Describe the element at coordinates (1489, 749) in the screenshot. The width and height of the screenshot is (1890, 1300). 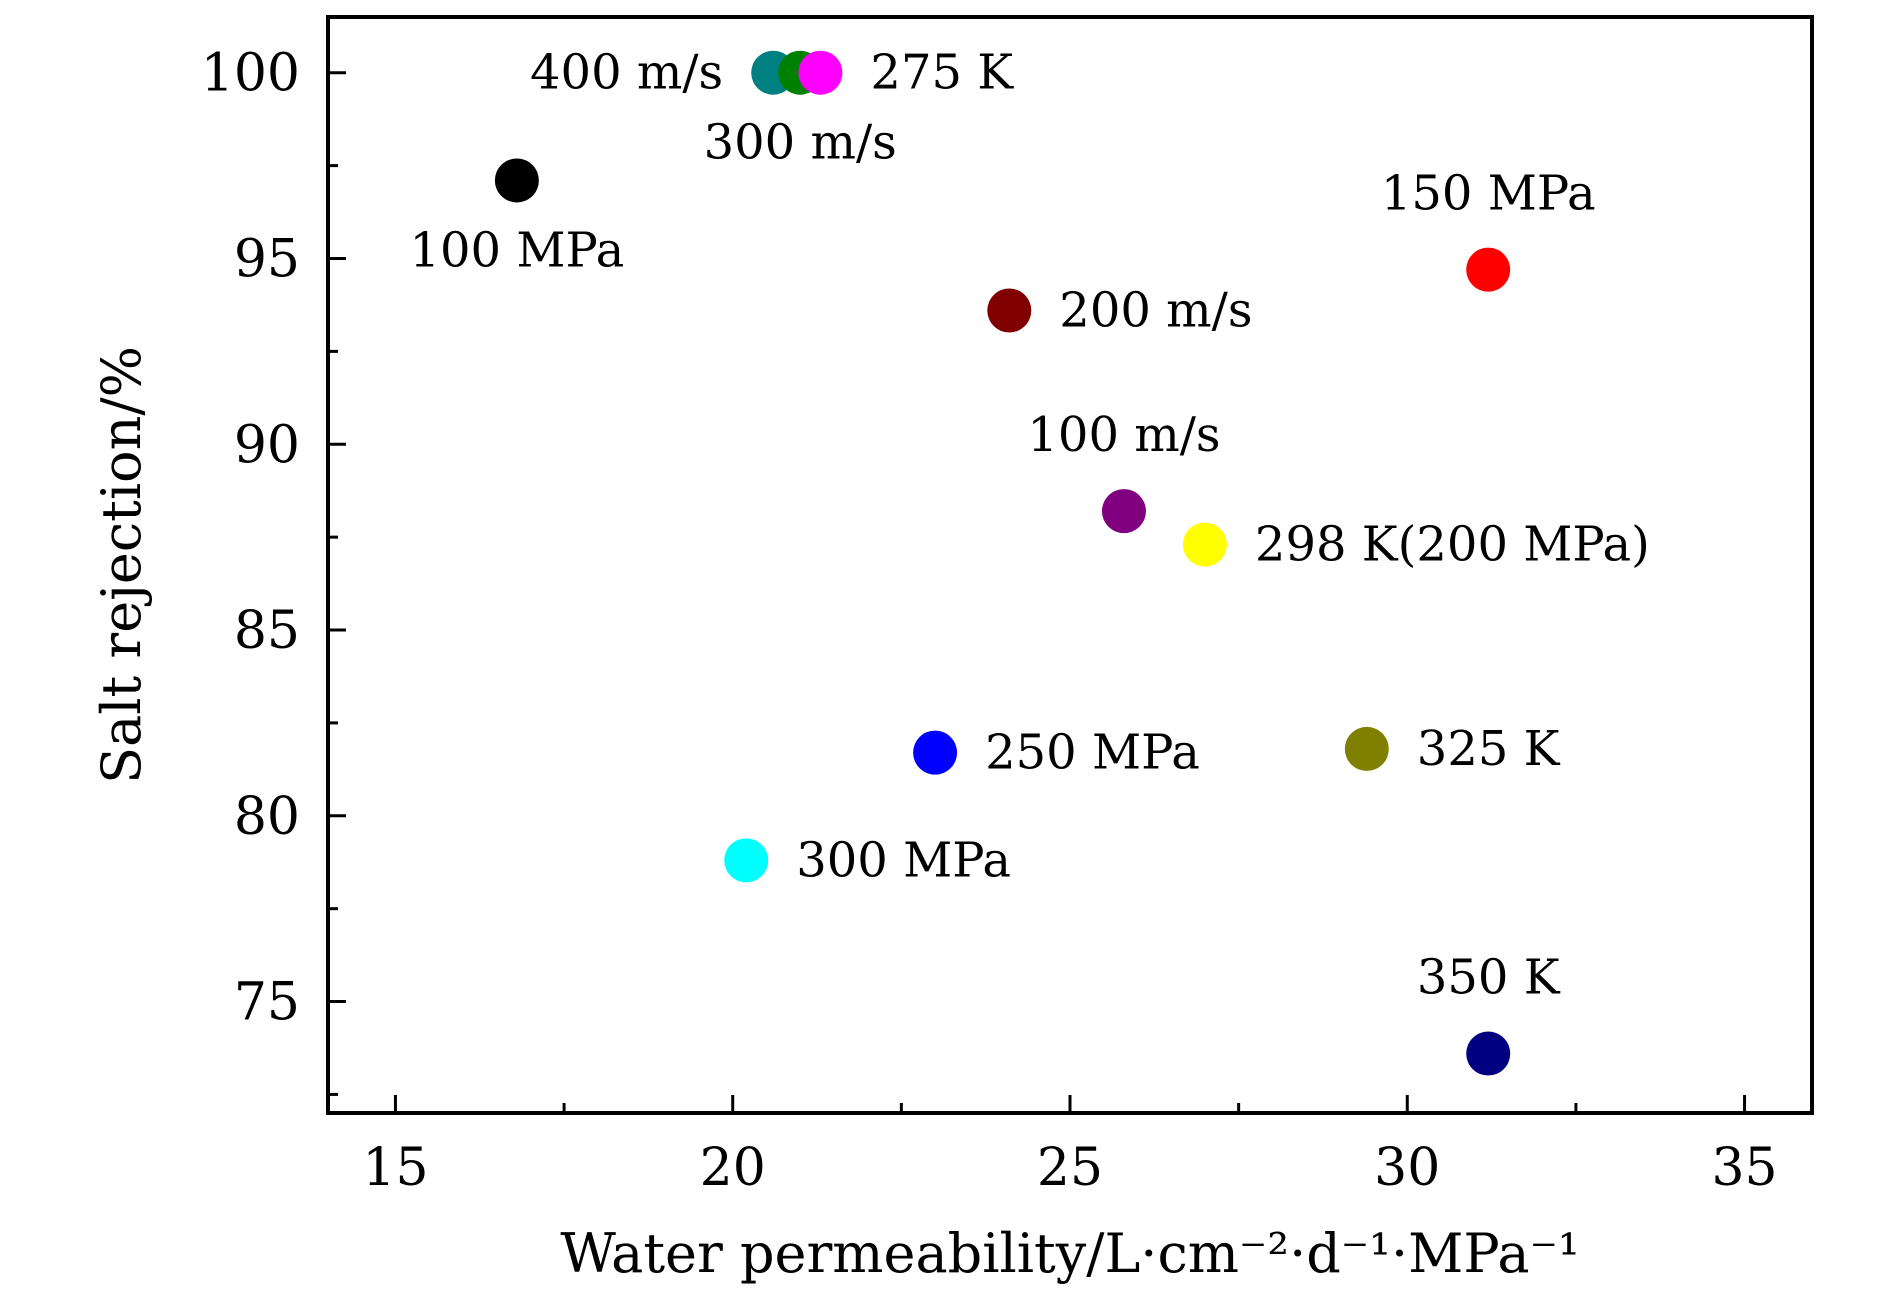
I see `point-label: 325 K` at that location.